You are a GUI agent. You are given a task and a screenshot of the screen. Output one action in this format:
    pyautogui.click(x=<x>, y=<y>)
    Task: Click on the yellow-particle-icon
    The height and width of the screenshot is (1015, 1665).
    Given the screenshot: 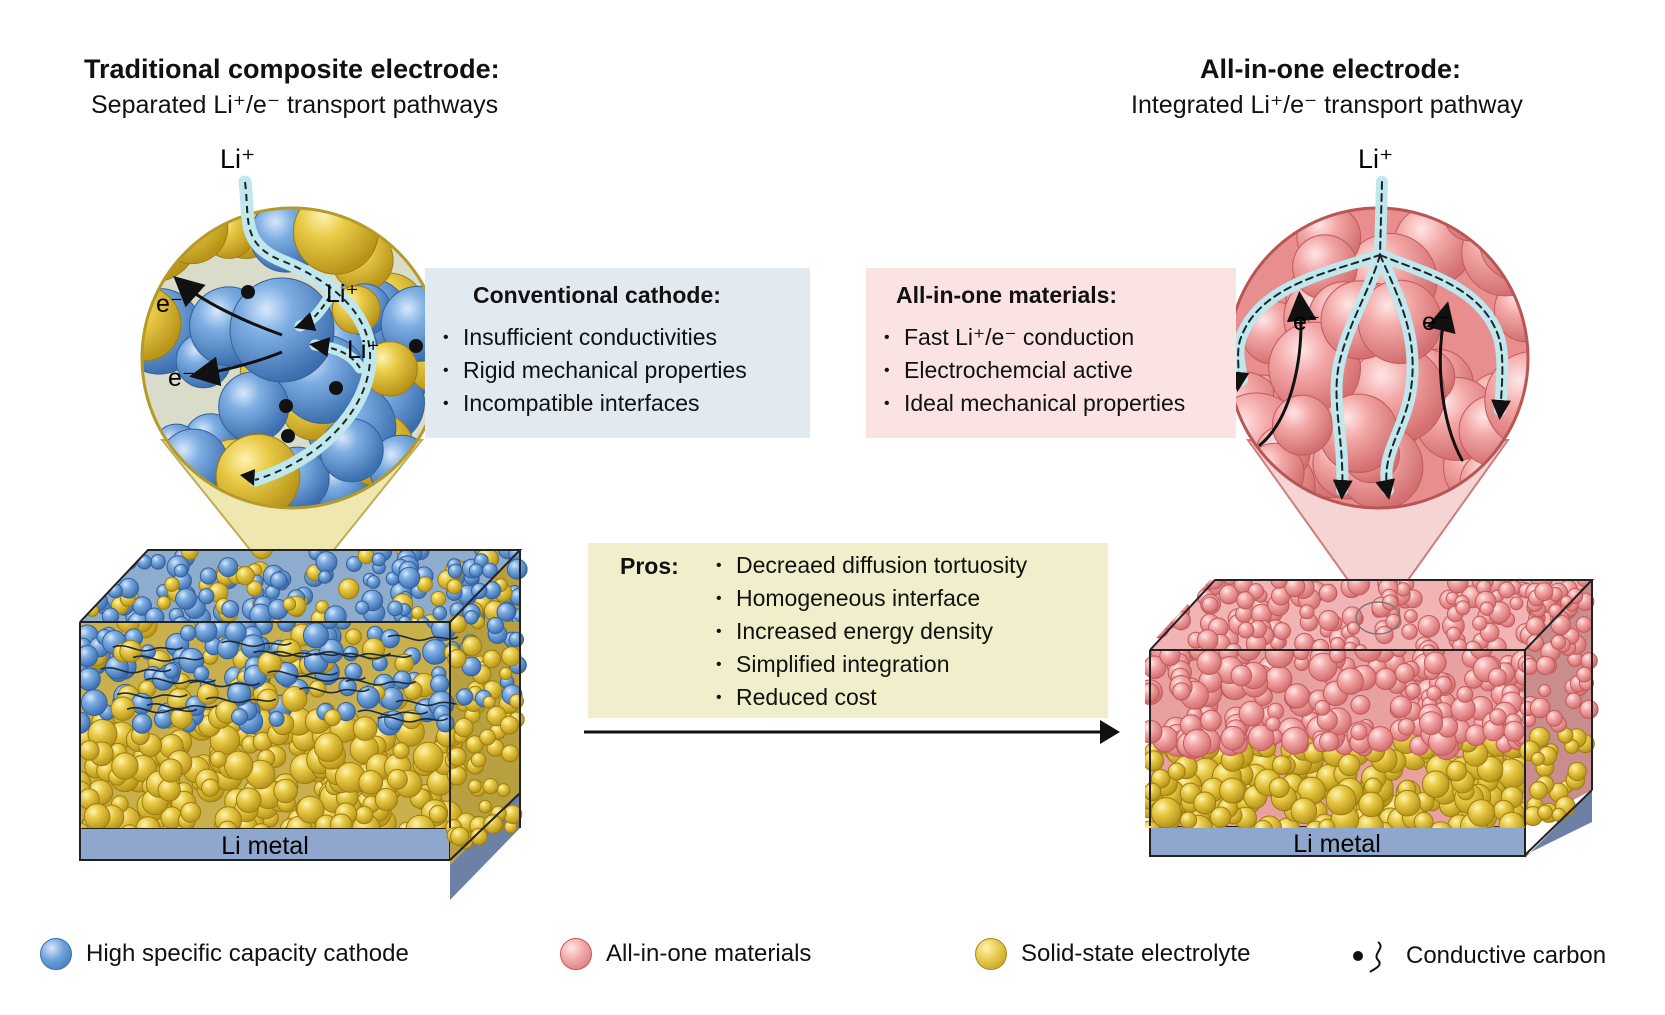 What is the action you would take?
    pyautogui.click(x=991, y=954)
    